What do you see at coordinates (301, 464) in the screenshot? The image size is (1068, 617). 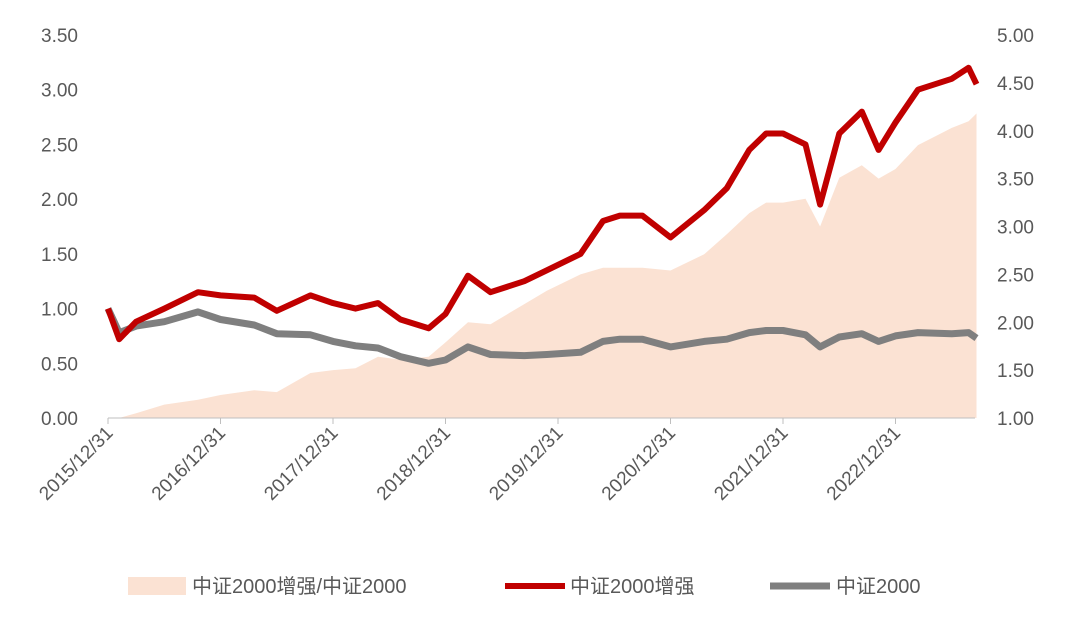 I see `x-tick-label: 2017/12/31` at bounding box center [301, 464].